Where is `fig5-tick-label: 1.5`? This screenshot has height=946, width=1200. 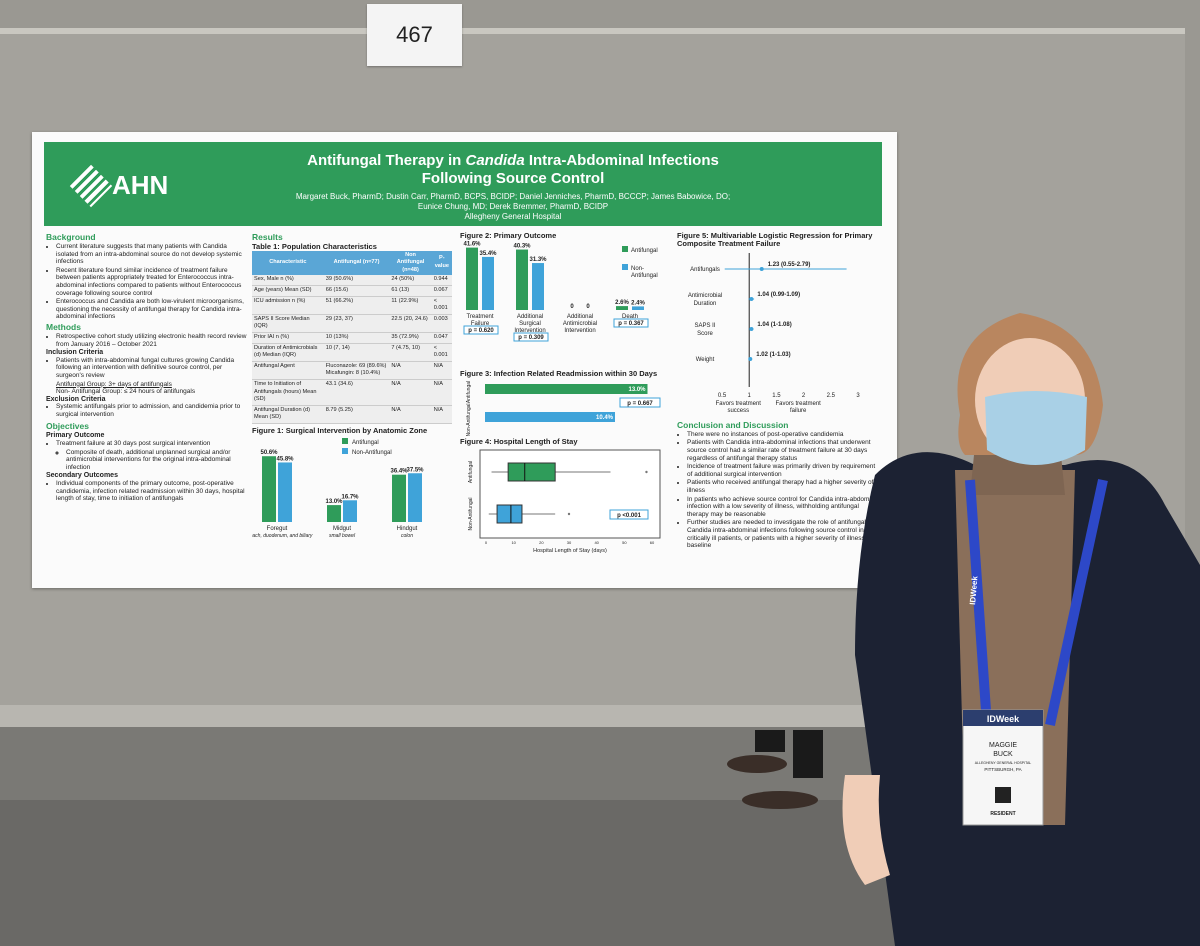
fig5-tick-label: 1.5 is located at coordinates (776, 396).